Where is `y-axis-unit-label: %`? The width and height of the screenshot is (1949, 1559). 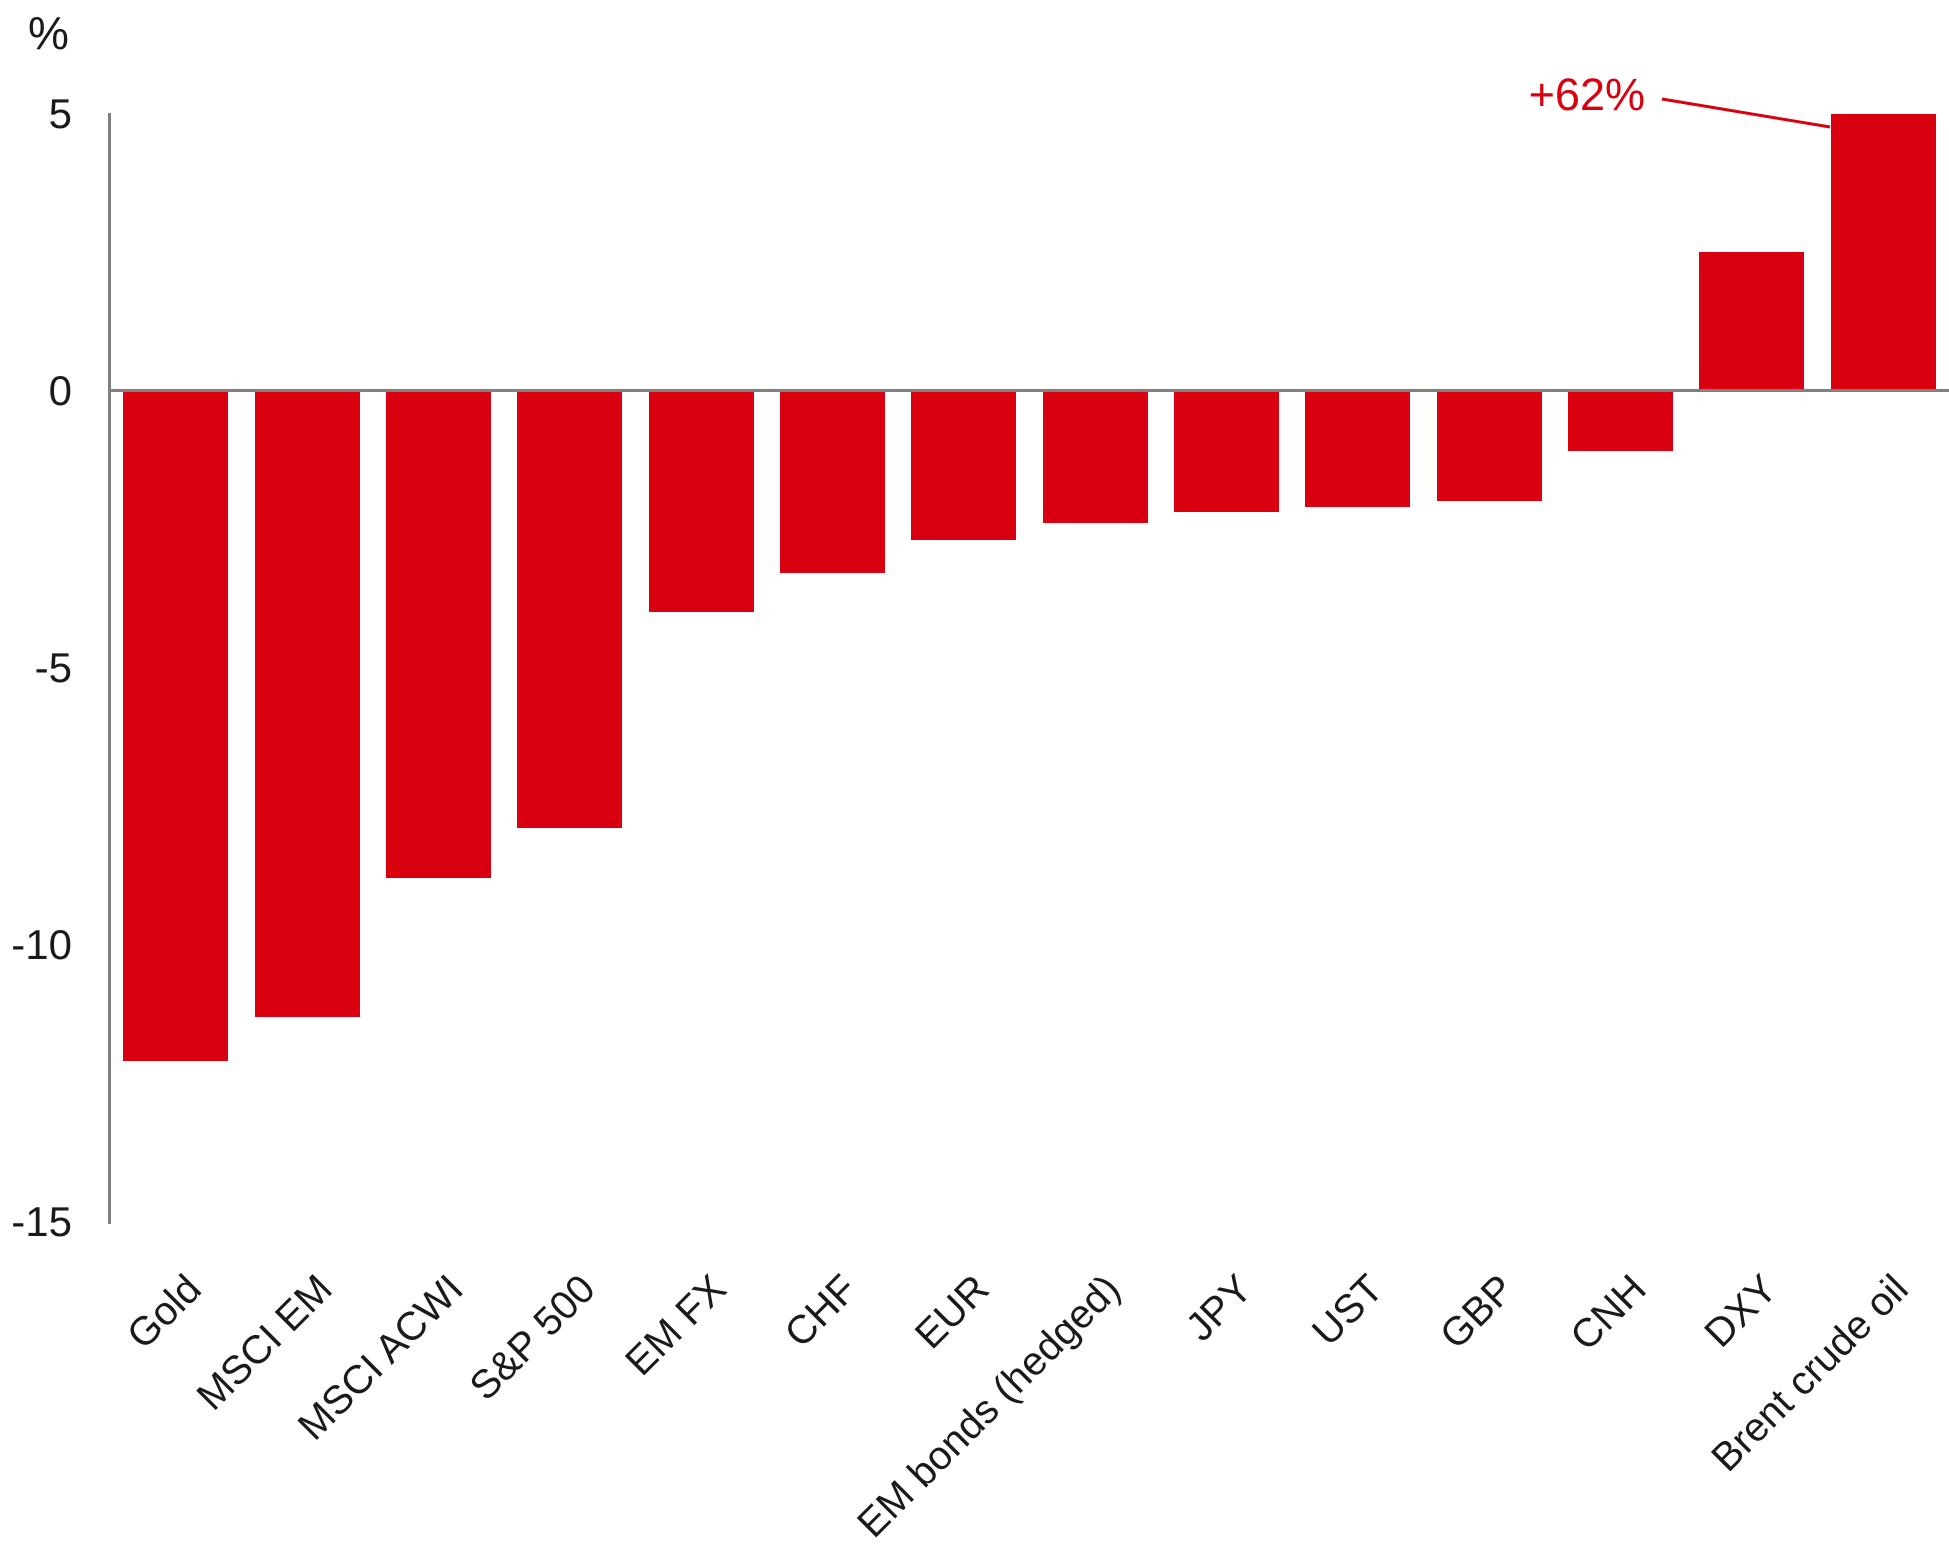
y-axis-unit-label: % is located at coordinates (48, 33).